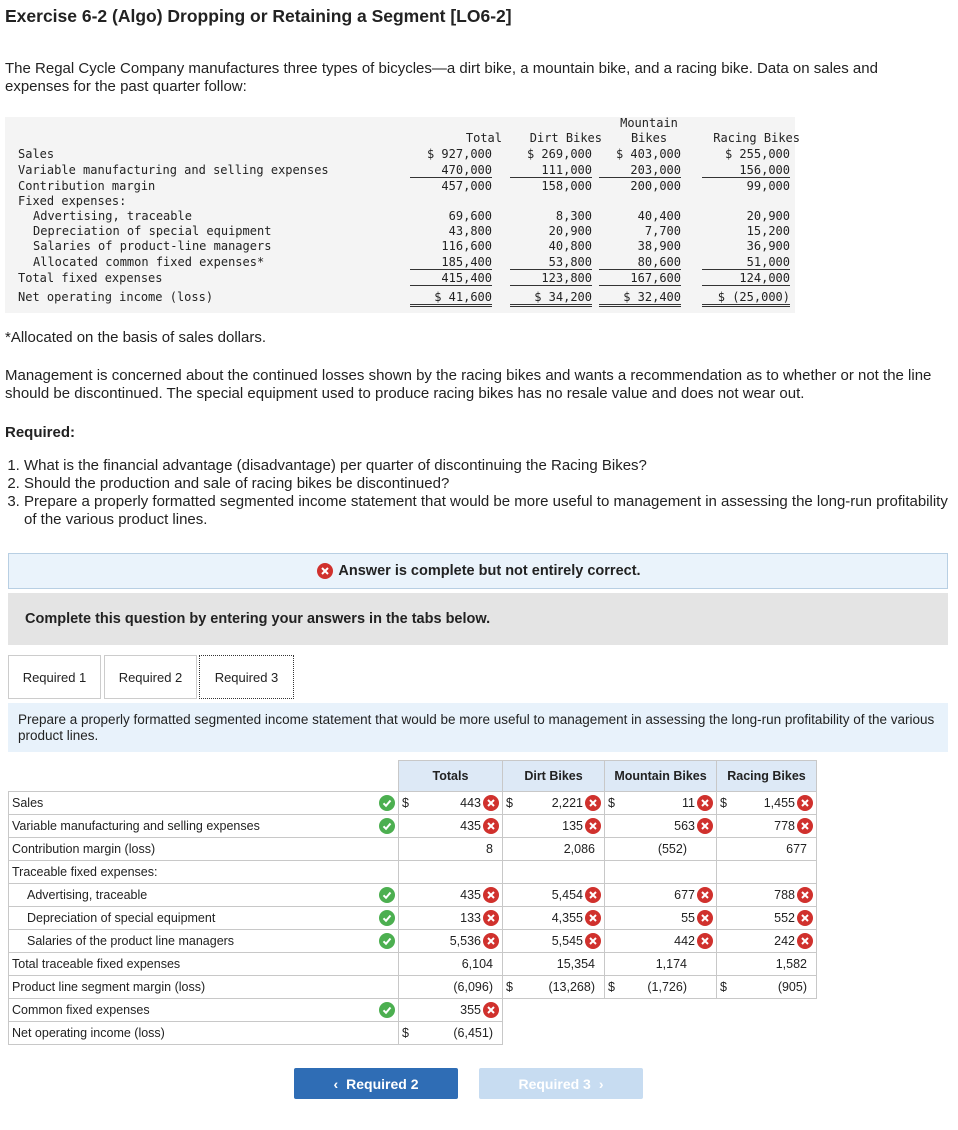  What do you see at coordinates (551, 170) in the screenshot?
I see `cell-value: 111,000` at bounding box center [551, 170].